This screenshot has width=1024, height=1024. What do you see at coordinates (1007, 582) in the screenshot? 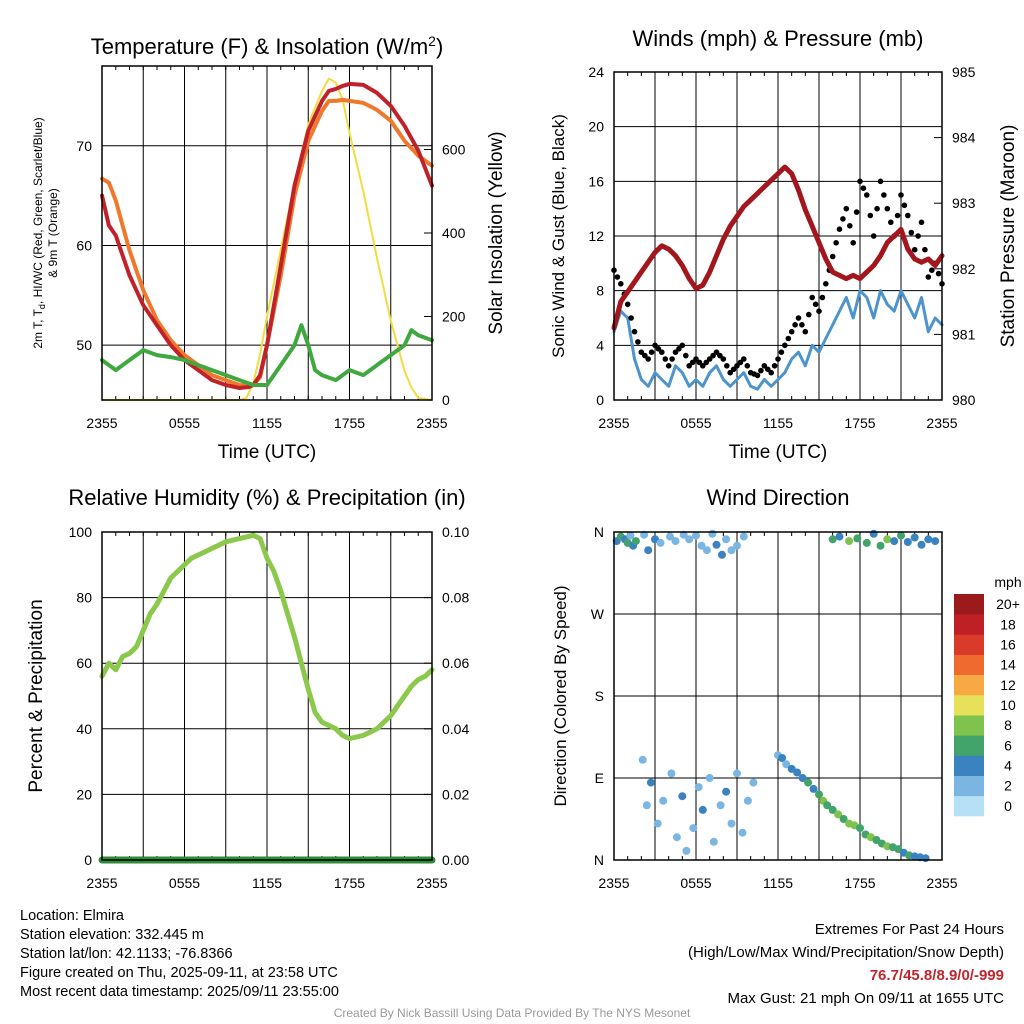
I see `colorbar-unit: mph` at bounding box center [1007, 582].